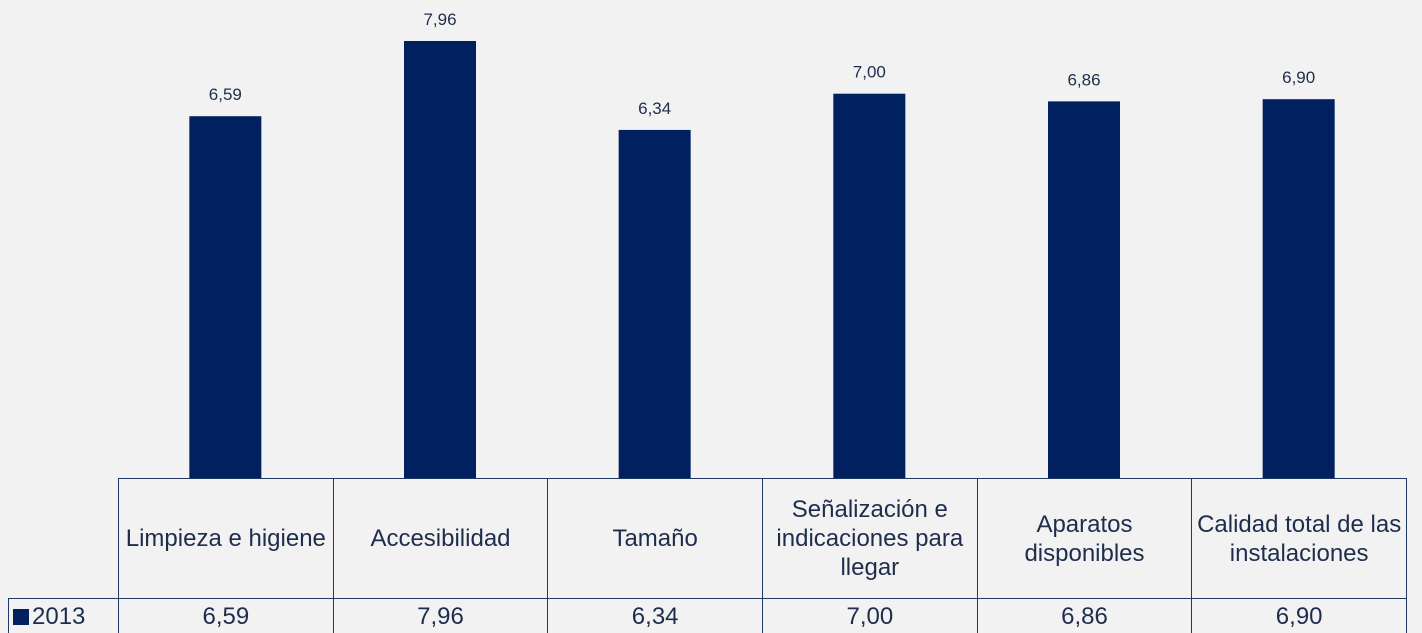  I want to click on legend-cell: 2013, so click(63, 615).